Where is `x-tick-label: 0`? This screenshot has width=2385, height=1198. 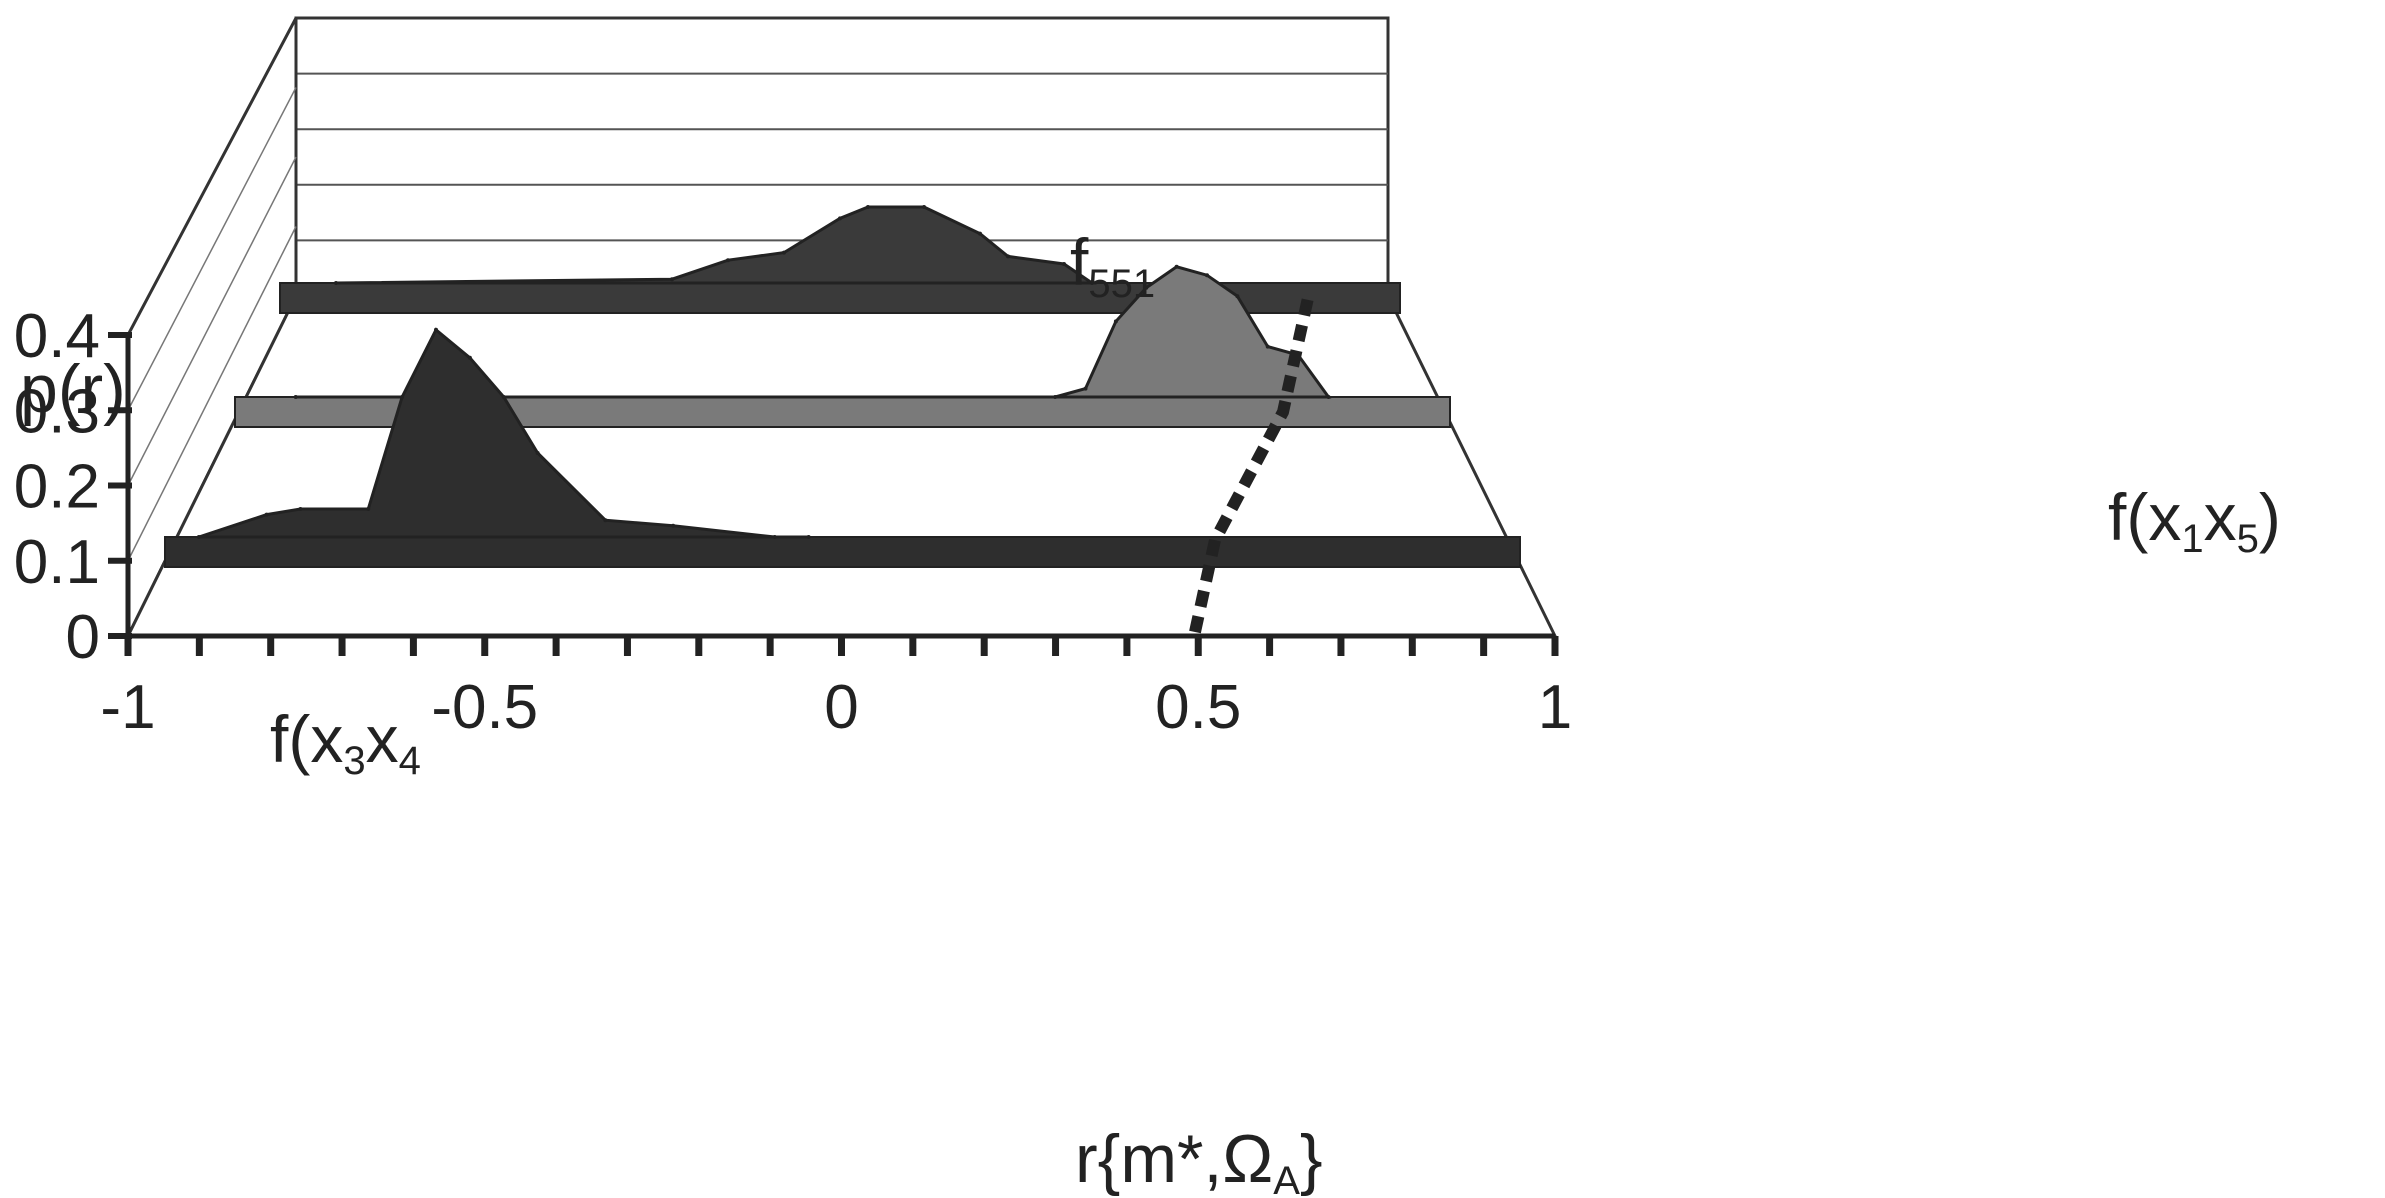
x-tick-label: 0 is located at coordinates (841, 707).